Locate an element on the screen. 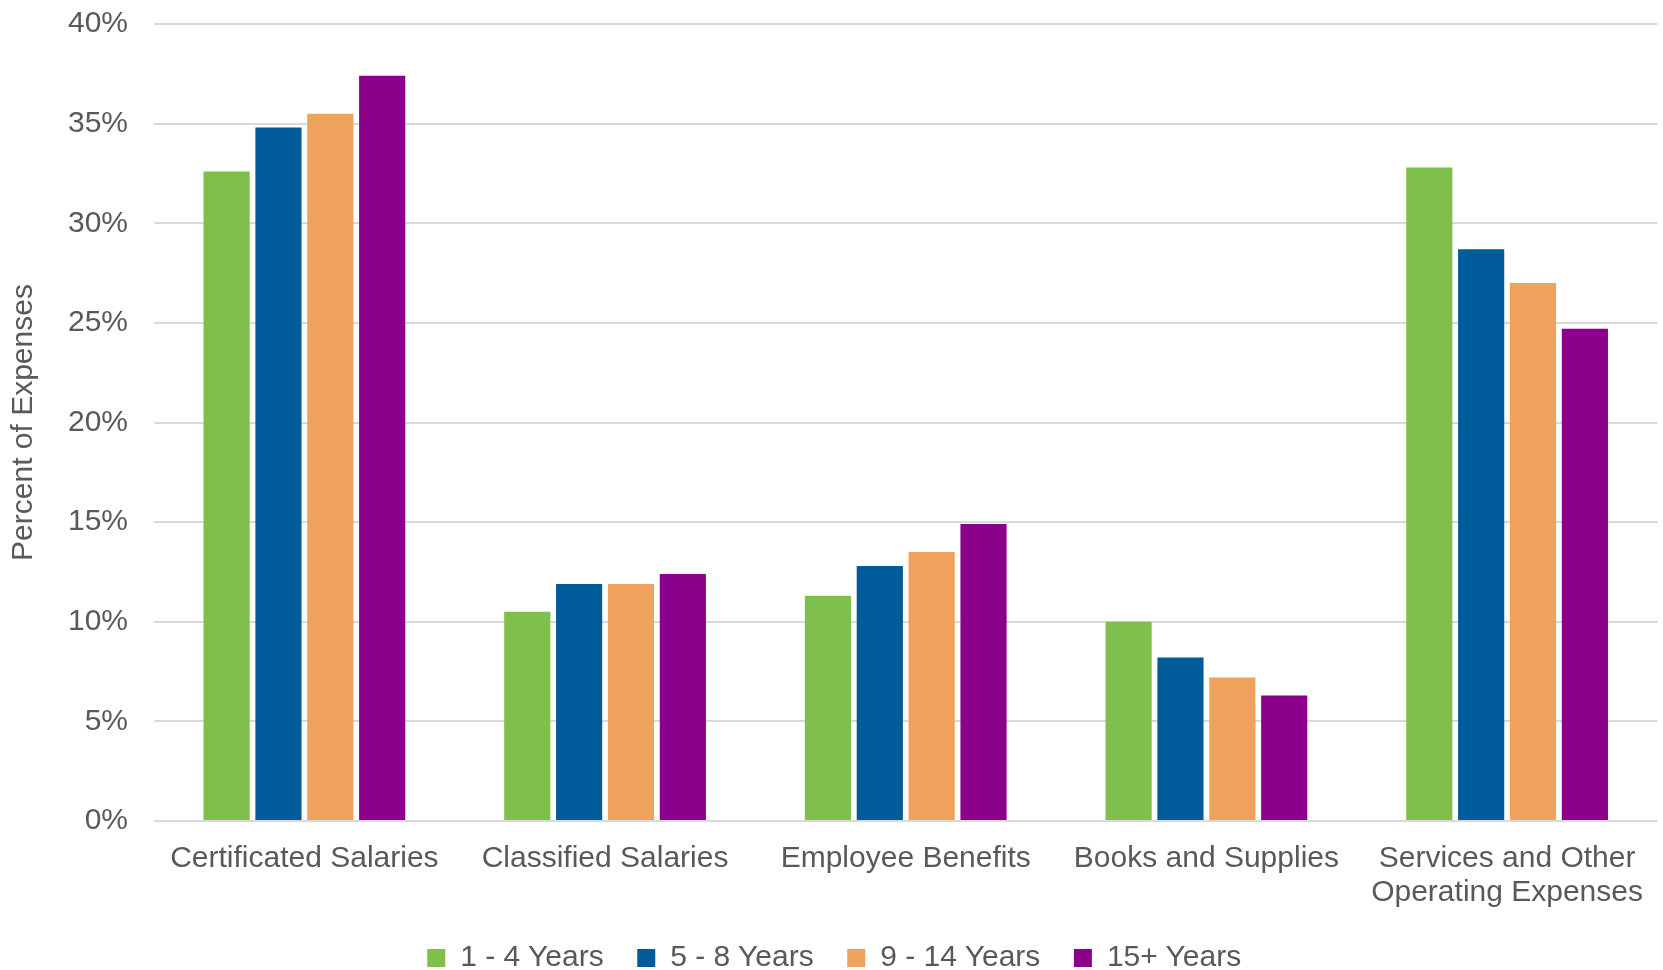 The height and width of the screenshot is (970, 1663). y-axis-title: Percent of Expenses is located at coordinates (22, 422).